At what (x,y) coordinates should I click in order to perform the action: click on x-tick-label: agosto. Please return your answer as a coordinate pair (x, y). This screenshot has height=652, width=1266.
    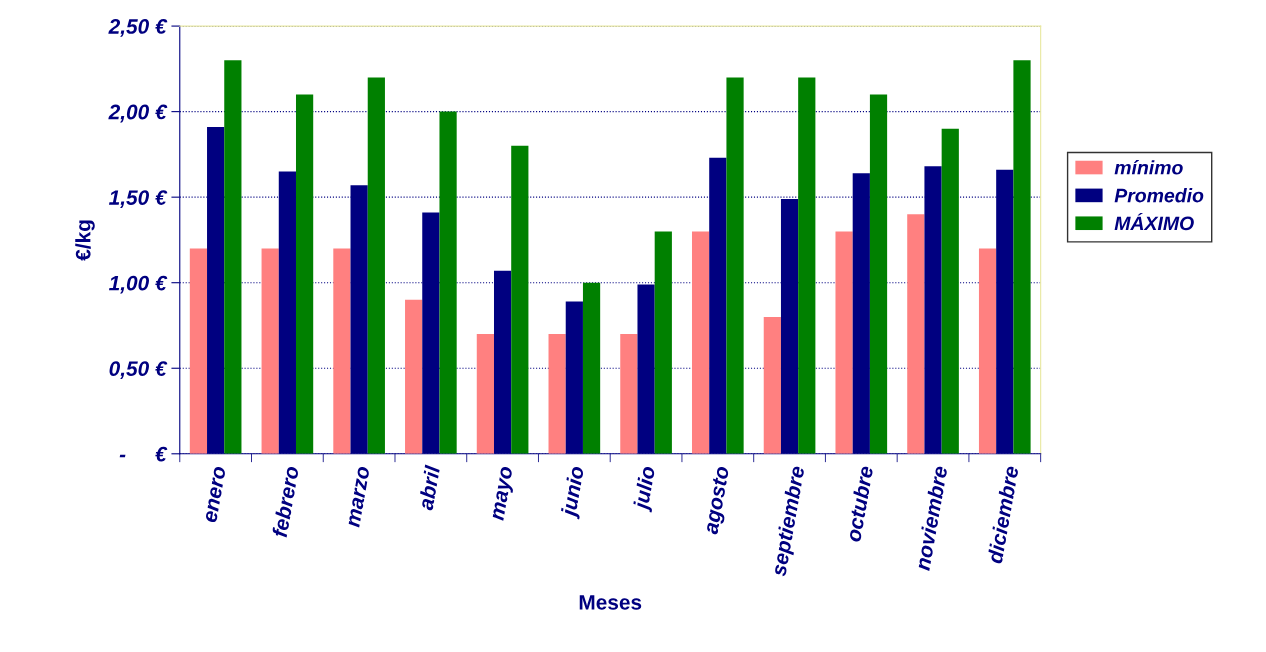
    Looking at the image, I should click on (718, 500).